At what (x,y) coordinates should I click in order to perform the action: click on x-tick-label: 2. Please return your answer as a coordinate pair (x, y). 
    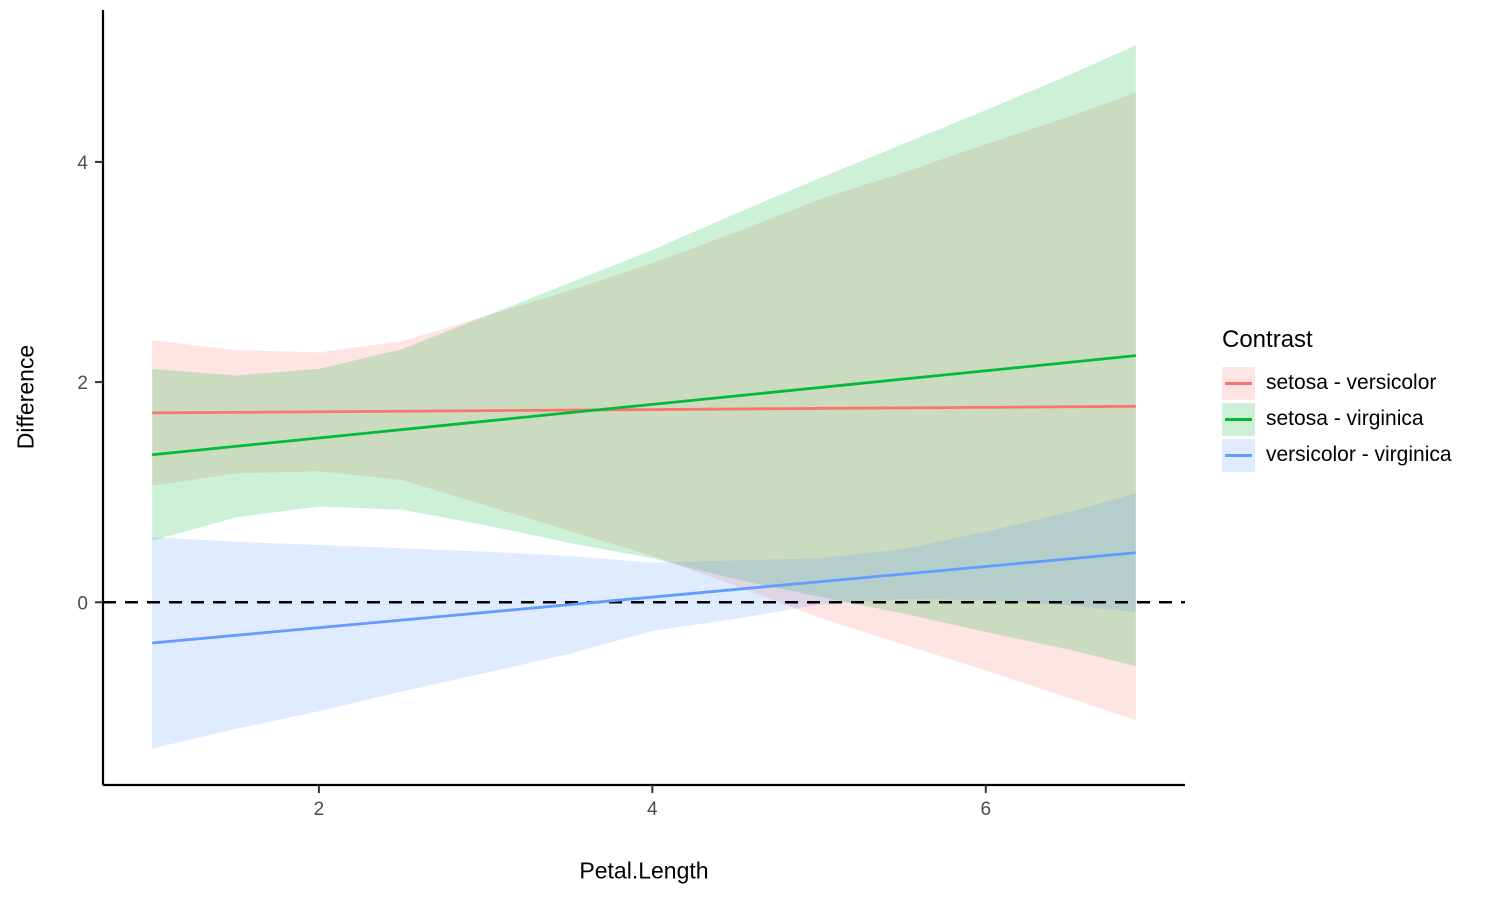
    Looking at the image, I should click on (319, 809).